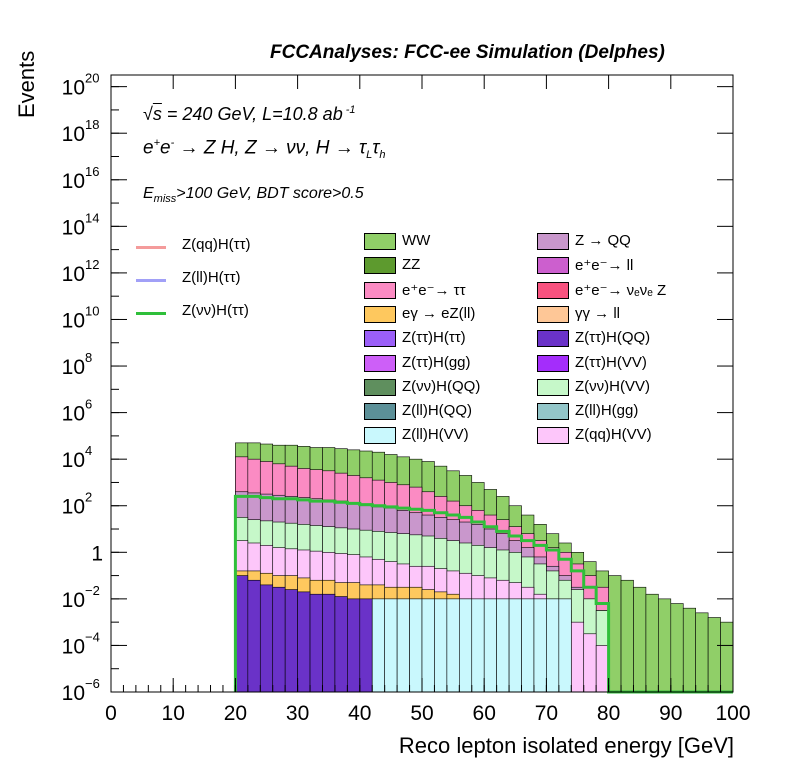 This screenshot has height=772, width=796. I want to click on legend-fill-label: Z(νν)H(VV), so click(612, 386).